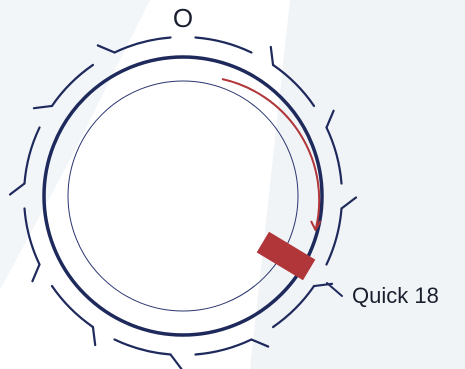 Image resolution: width=465 pixels, height=369 pixels. Describe the element at coordinates (183, 18) in the screenshot. I see `top-position-label: O` at that location.